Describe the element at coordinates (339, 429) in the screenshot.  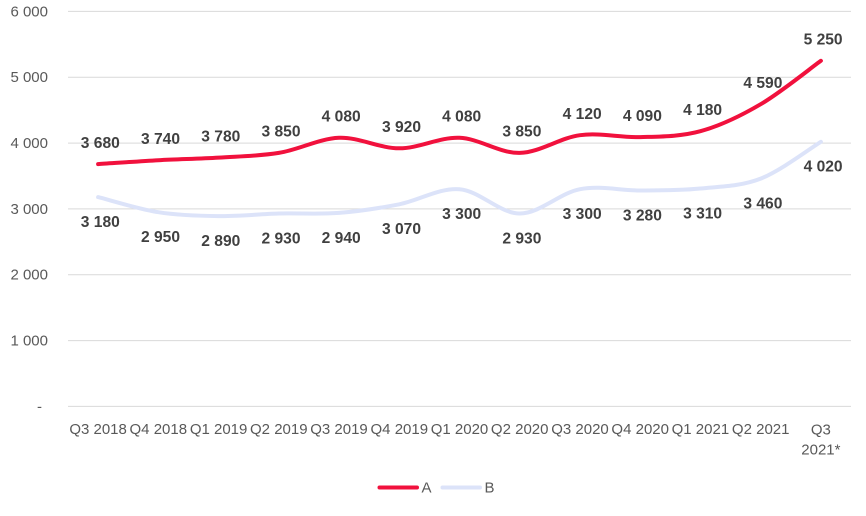
I see `svg-text: Q3 2019` at that location.